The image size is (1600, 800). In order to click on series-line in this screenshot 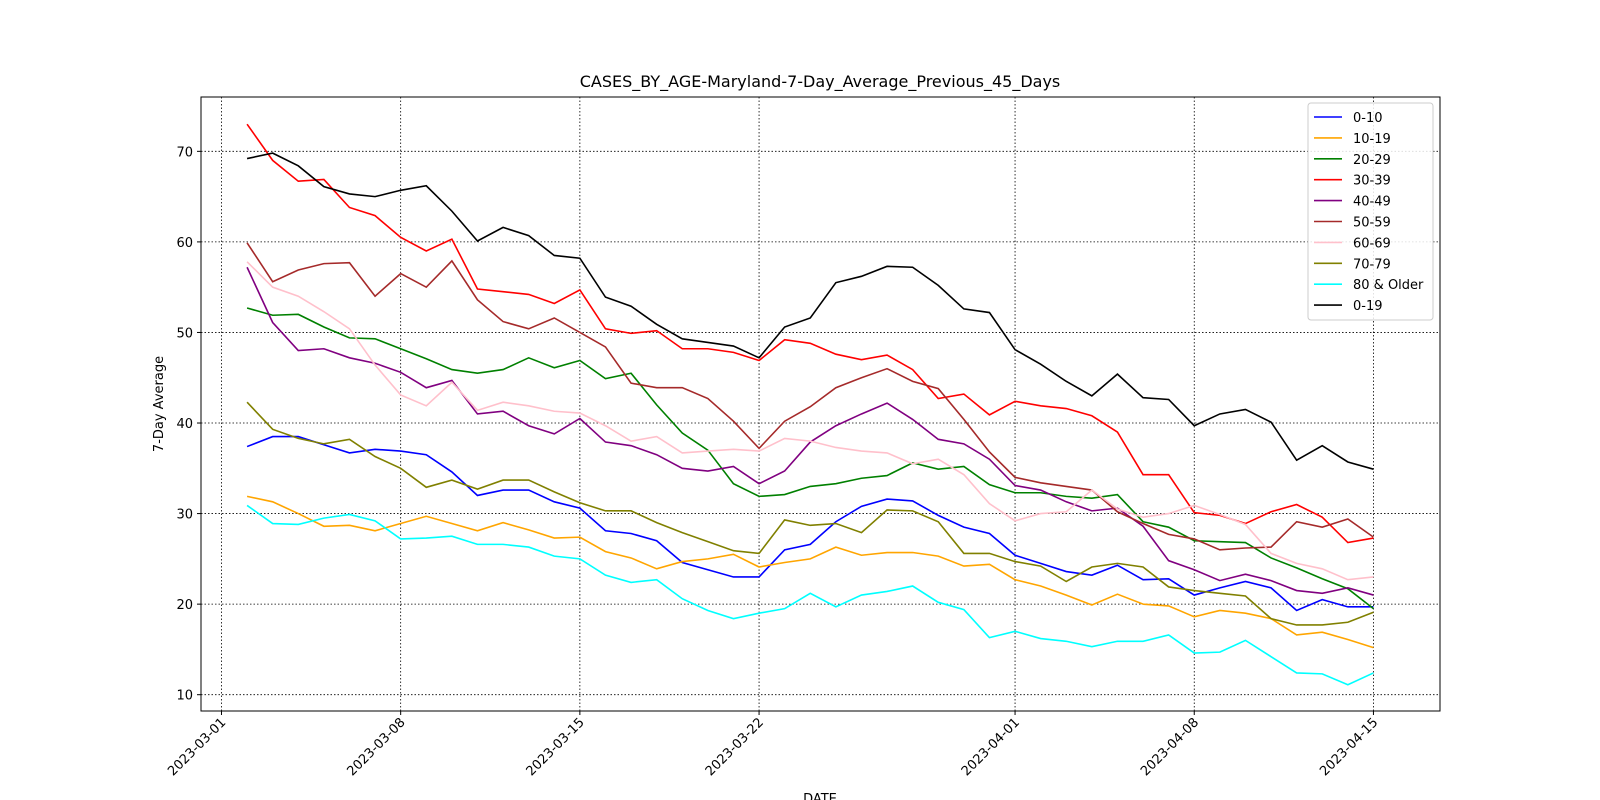, I will do `click(810, 572)`.